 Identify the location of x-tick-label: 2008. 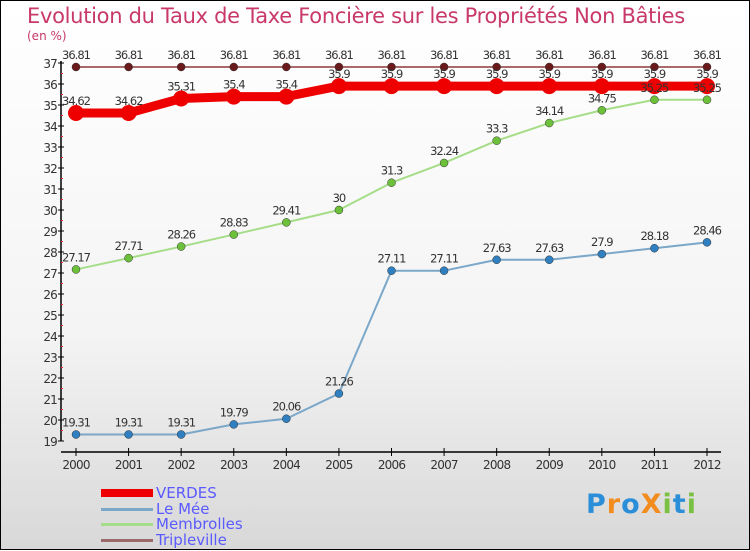
(497, 465).